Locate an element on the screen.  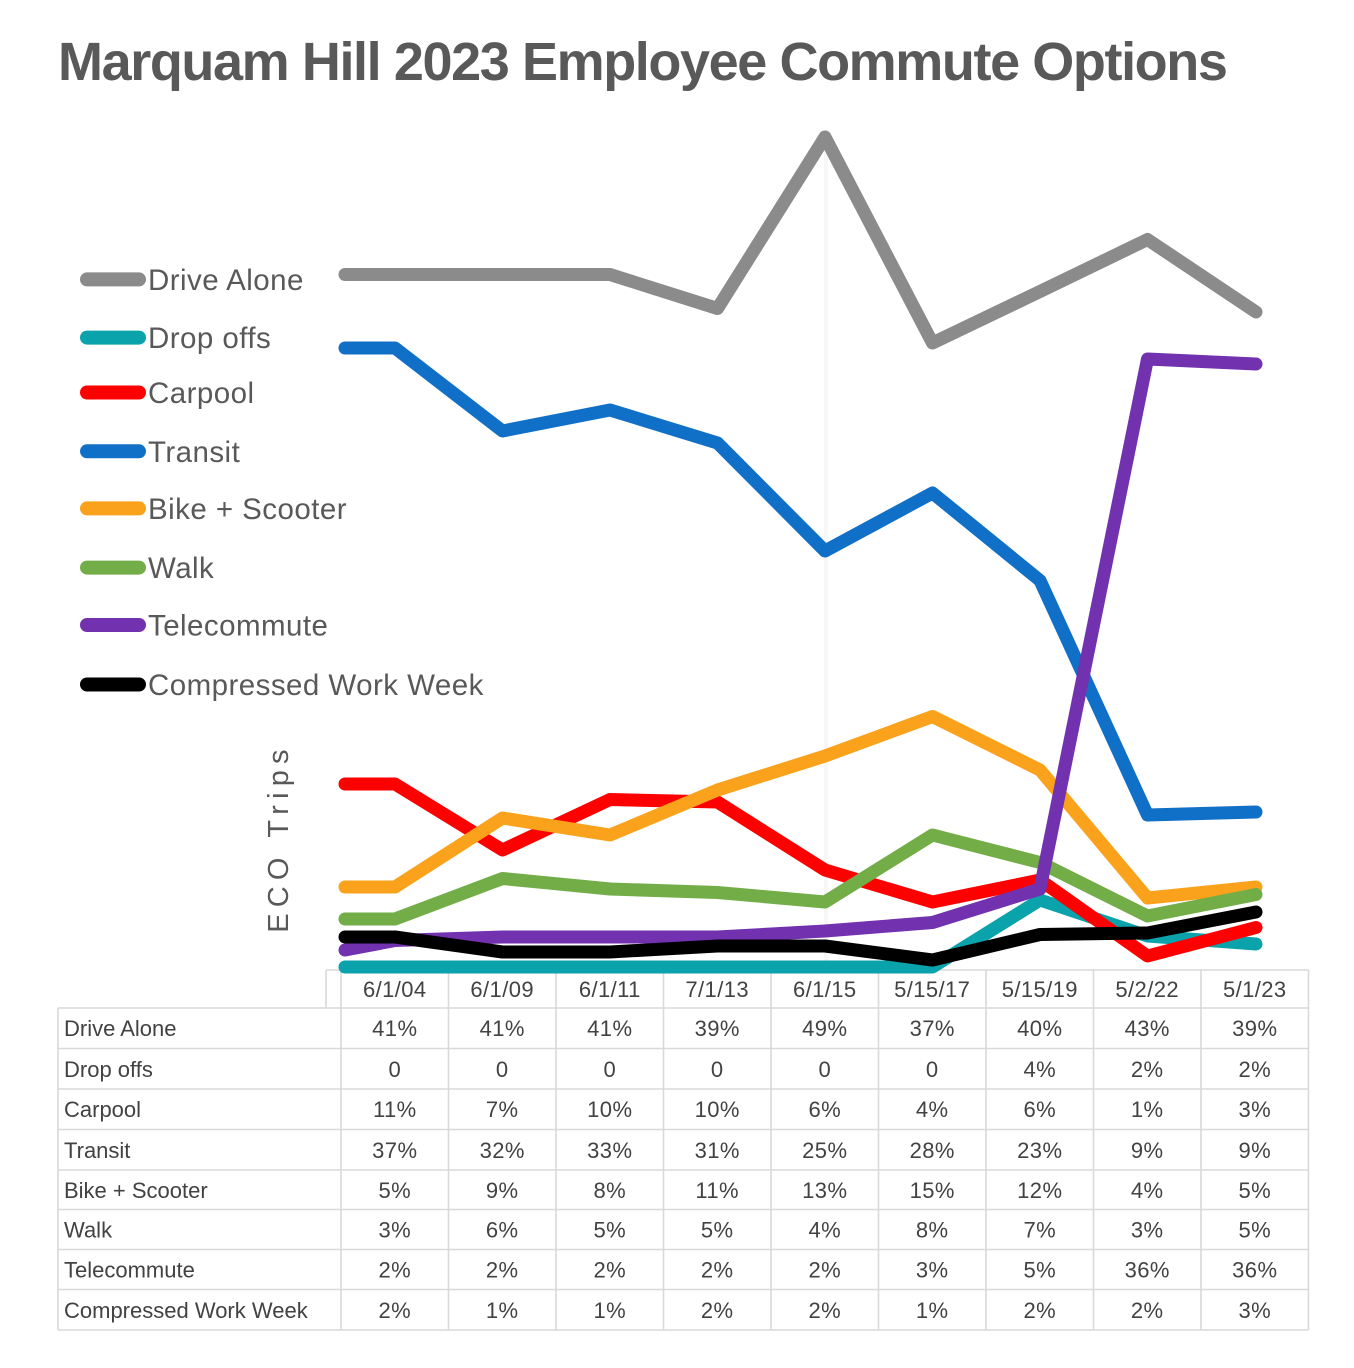
svg-text: 13% is located at coordinates (824, 1190).